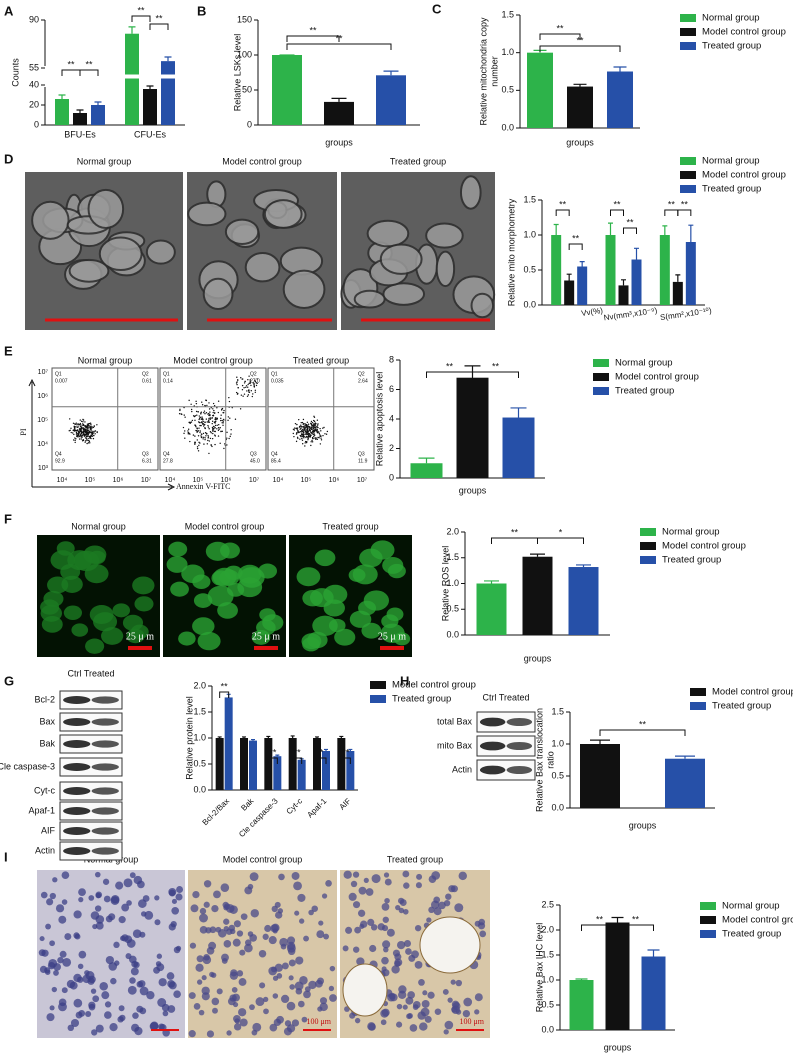 The height and width of the screenshot is (1056, 793). Describe the element at coordinates (404, 680) in the screenshot. I see `panel-letter: H` at that location.